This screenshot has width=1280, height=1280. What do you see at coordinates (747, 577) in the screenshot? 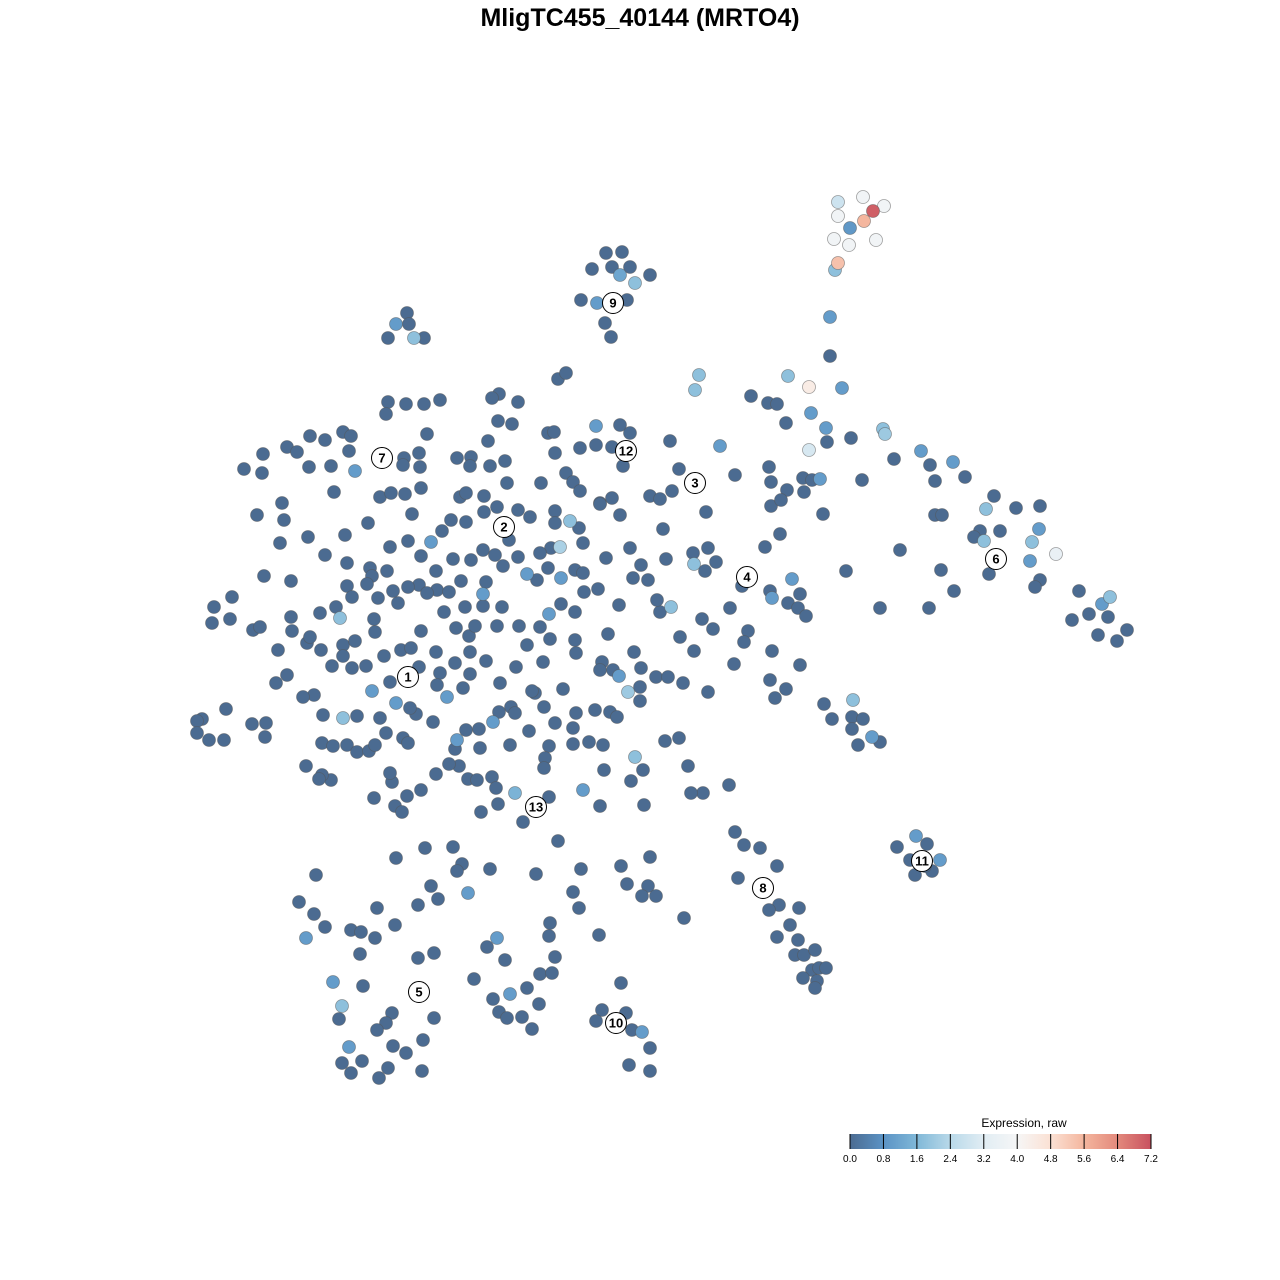
I see `cluster-label-text: 4` at bounding box center [747, 577].